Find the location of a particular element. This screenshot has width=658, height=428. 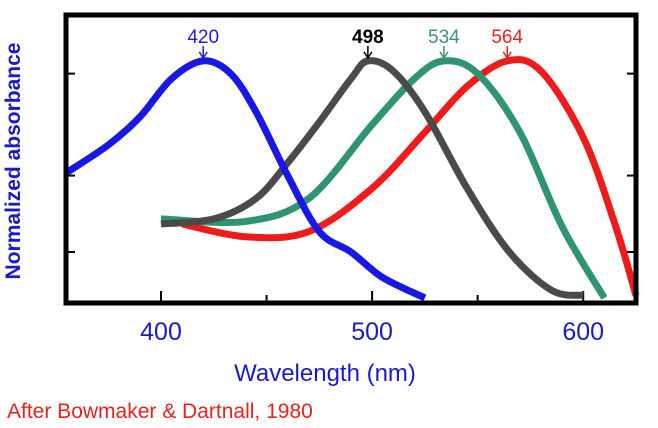

x-tick-label: 500 is located at coordinates (372, 332).